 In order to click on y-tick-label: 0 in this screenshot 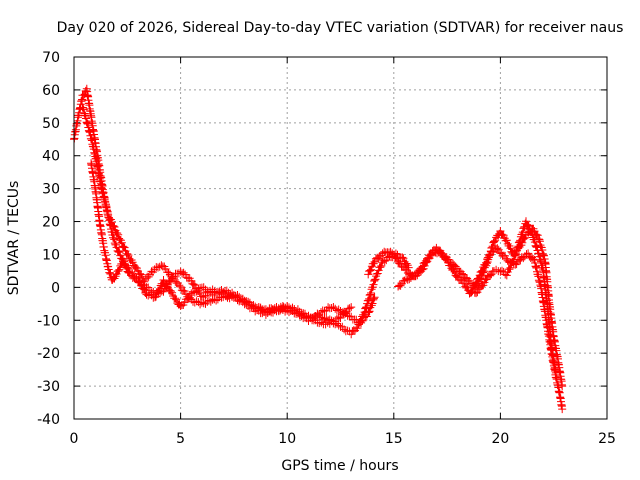, I will do `click(55, 288)`.